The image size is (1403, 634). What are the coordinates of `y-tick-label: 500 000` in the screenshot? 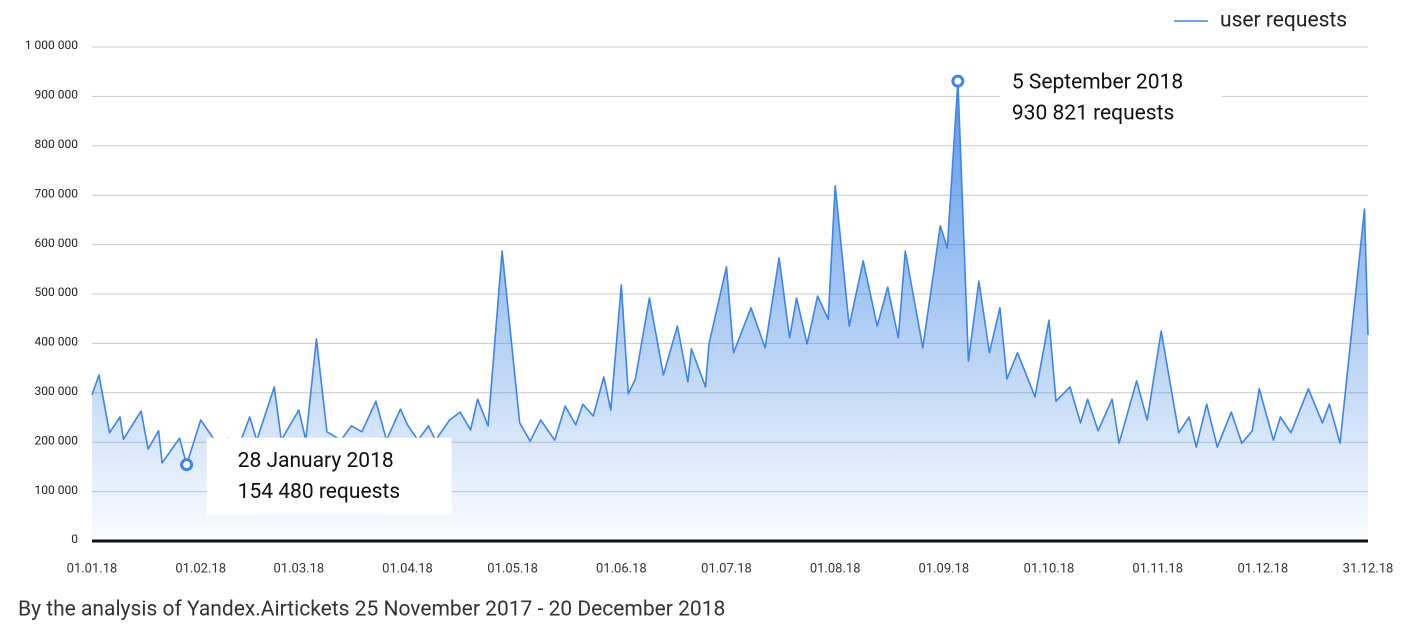 It's located at (57, 292).